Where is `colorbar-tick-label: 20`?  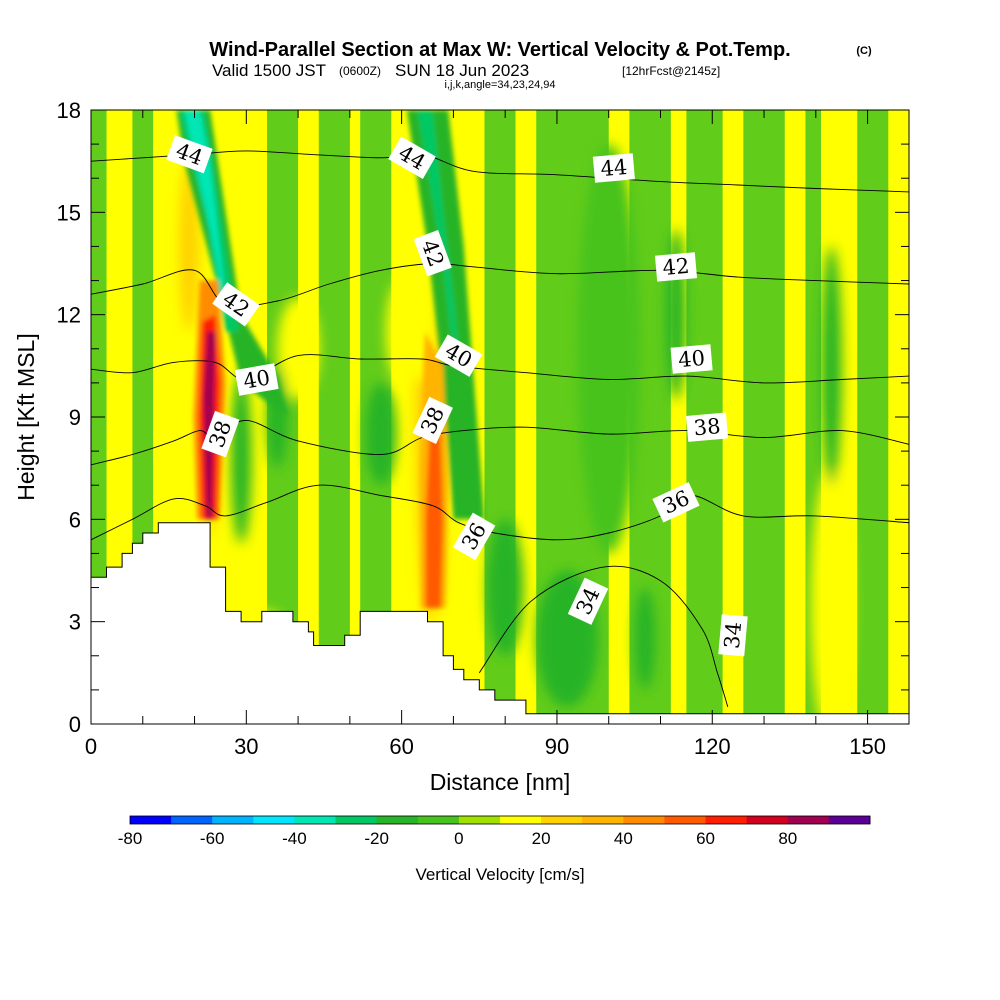 colorbar-tick-label: 20 is located at coordinates (541, 838).